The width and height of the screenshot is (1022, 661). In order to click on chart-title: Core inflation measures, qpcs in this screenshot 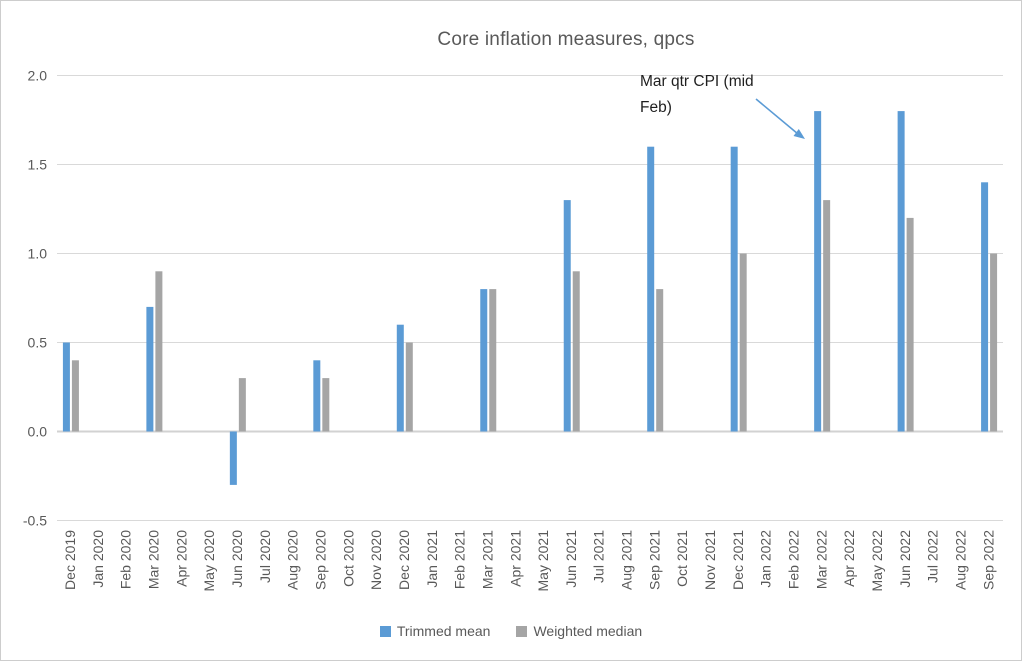, I will do `click(566, 39)`.